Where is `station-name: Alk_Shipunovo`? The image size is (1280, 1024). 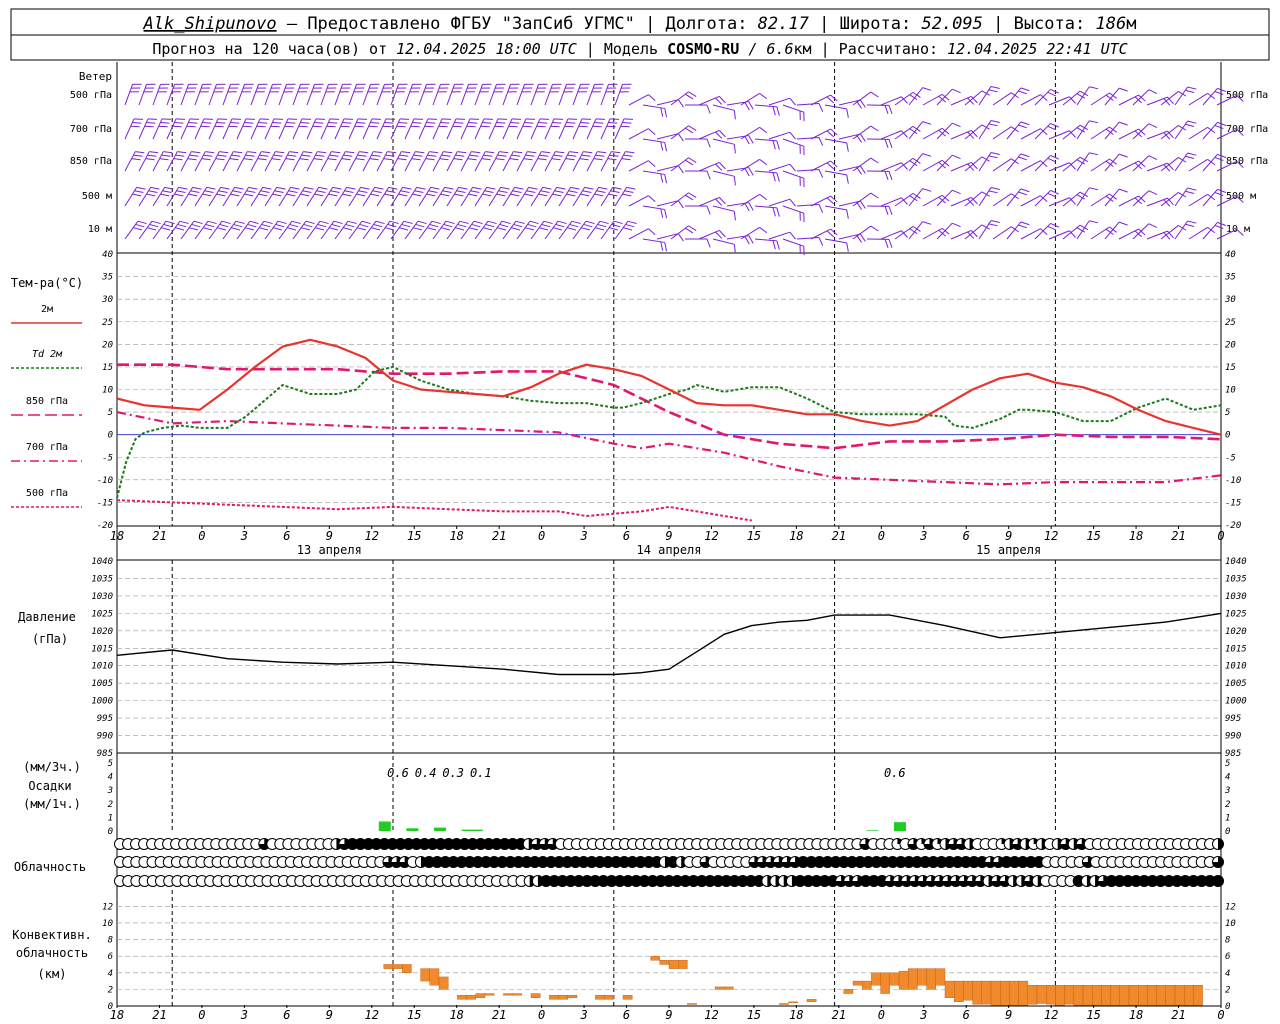
station-name: Alk_Shipunovo is located at coordinates (210, 24).